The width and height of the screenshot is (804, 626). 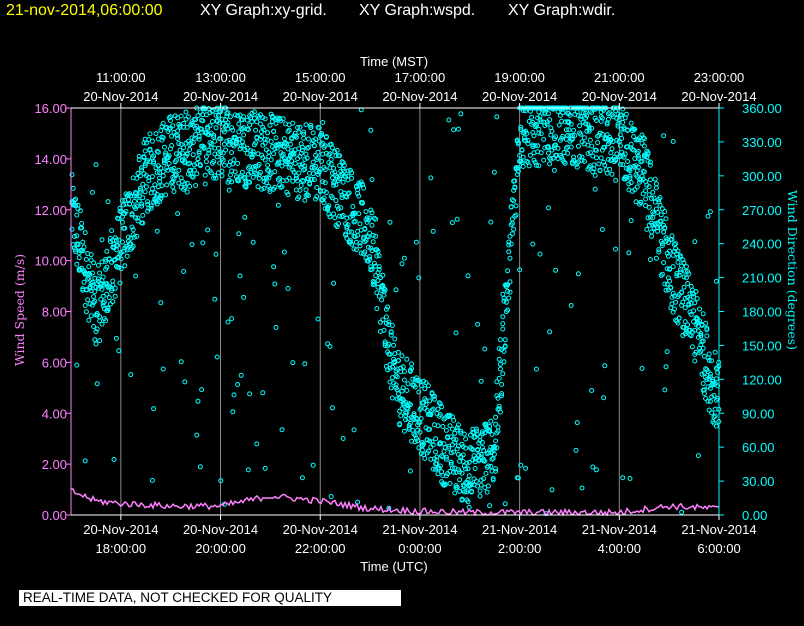 I want to click on y-left-tick-label: 16.00, so click(x=50, y=108).